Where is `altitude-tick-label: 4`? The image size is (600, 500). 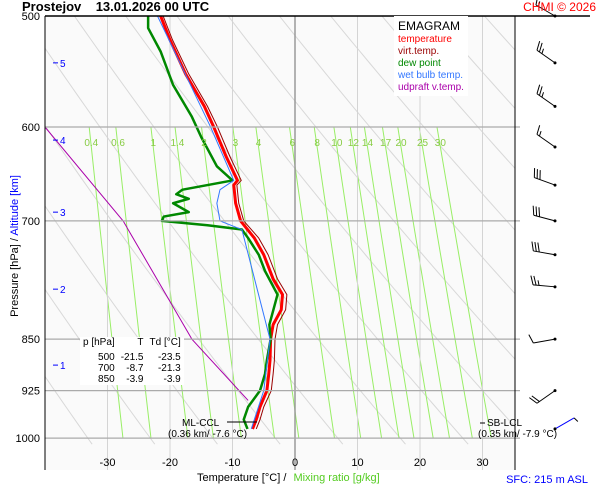 altitude-tick-label: 4 is located at coordinates (63, 141).